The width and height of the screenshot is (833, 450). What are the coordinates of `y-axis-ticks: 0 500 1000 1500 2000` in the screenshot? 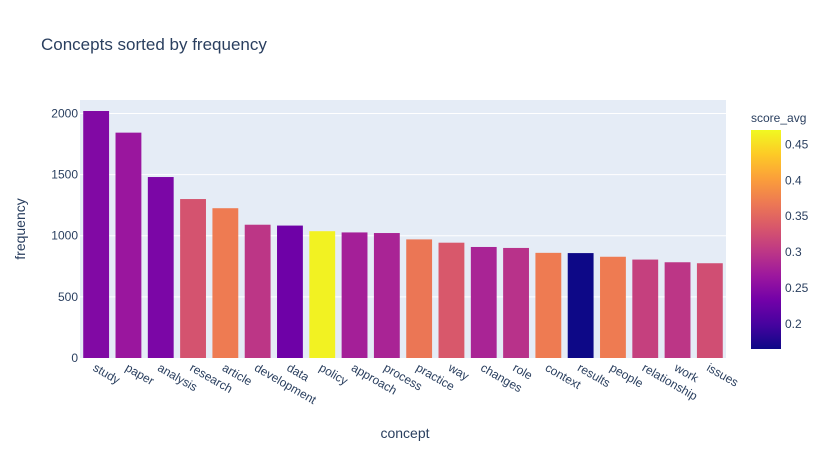 It's located at (64, 235).